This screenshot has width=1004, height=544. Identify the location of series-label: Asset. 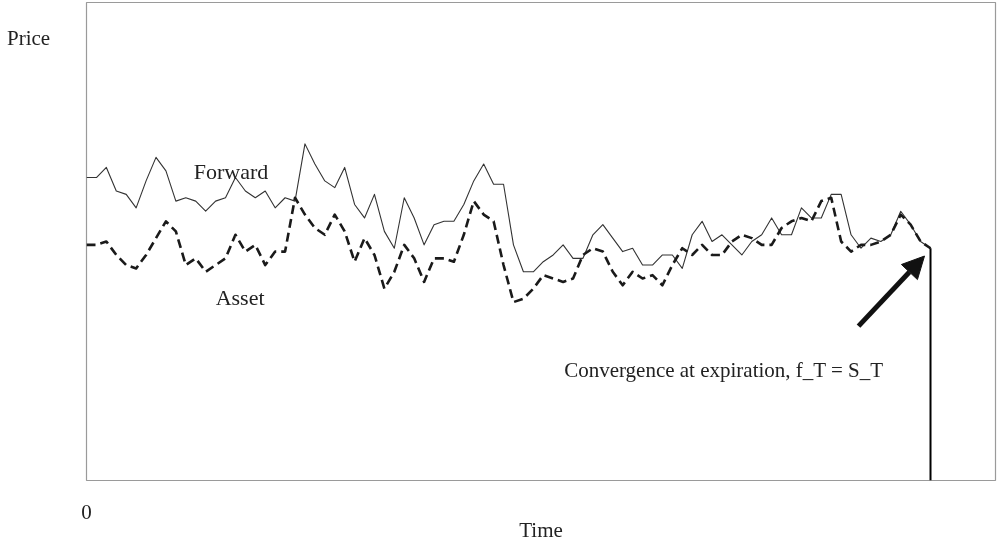
(240, 297).